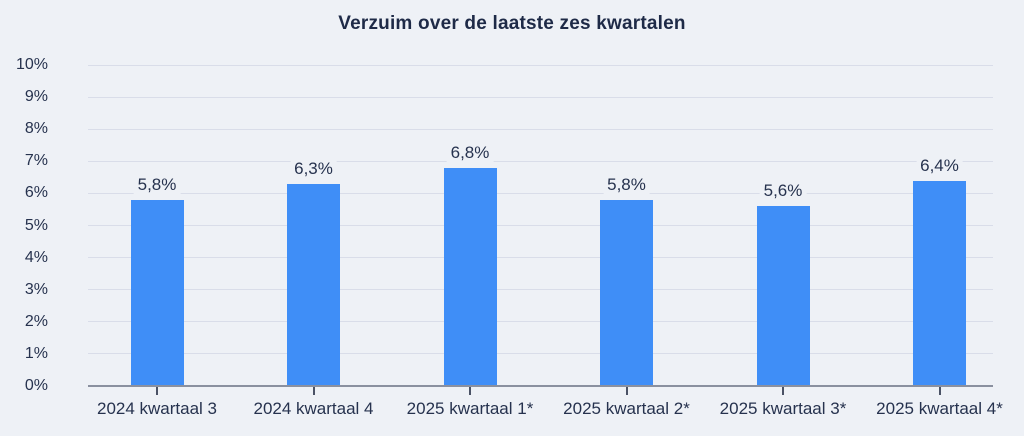  I want to click on bar-value-label: 6,4%, so click(939, 165).